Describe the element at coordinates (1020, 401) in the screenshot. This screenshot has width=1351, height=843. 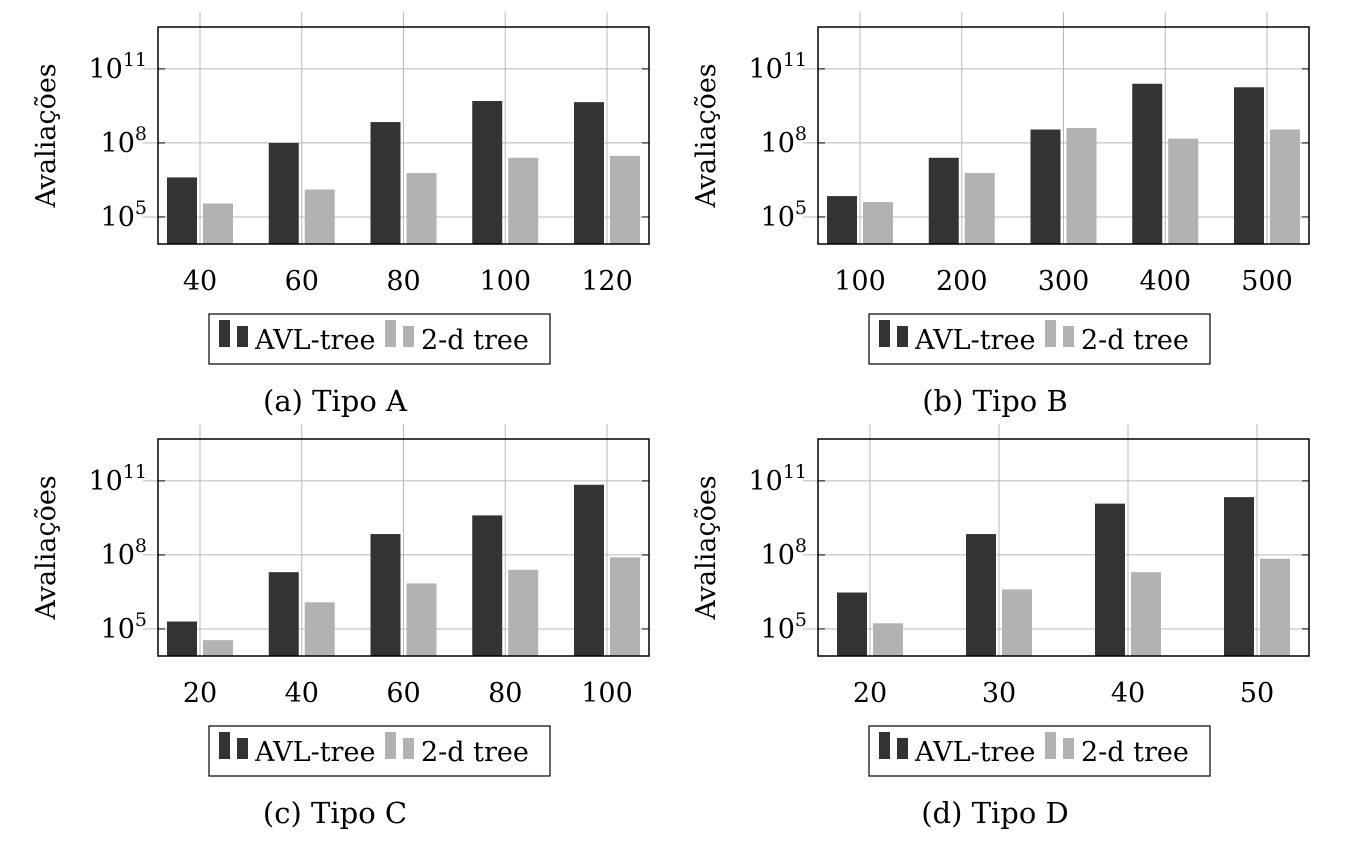
I see `caption-text: Tipo B` at that location.